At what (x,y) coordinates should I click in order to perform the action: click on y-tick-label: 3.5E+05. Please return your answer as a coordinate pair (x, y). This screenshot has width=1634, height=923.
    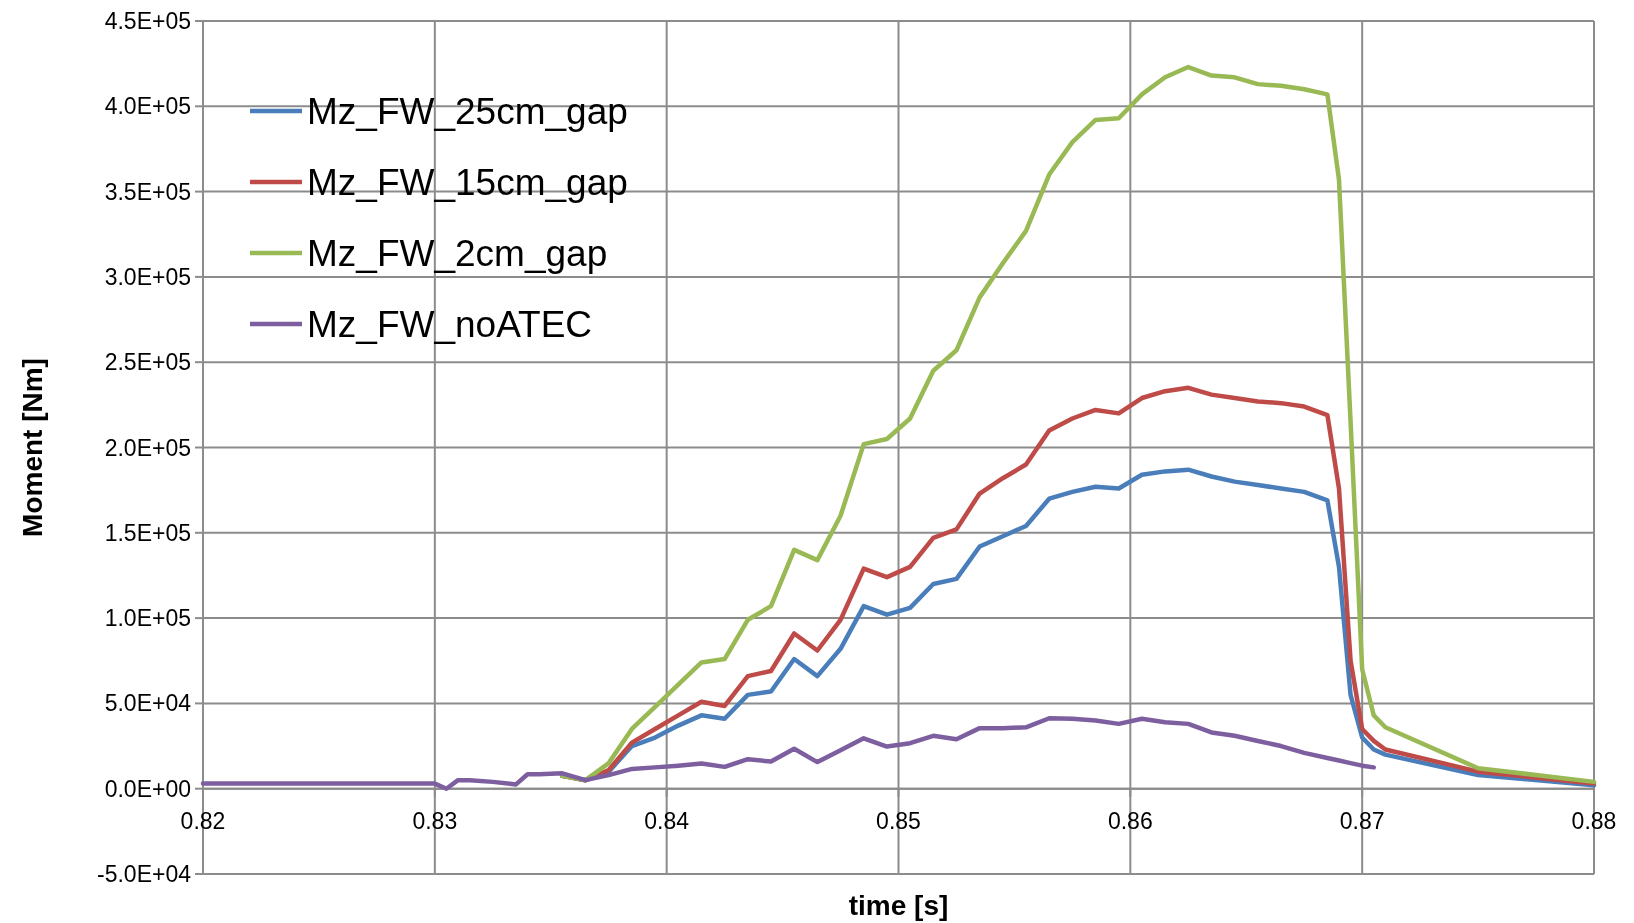
    Looking at the image, I should click on (147, 191).